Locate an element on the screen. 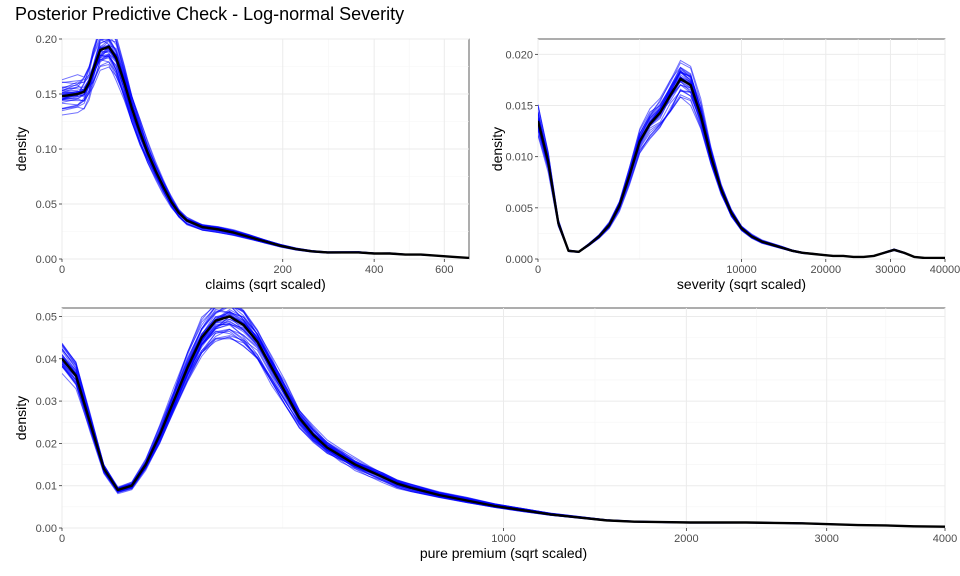 This screenshot has width=960, height=576. severity-y-tick-label: 0.000 is located at coordinates (519, 260).